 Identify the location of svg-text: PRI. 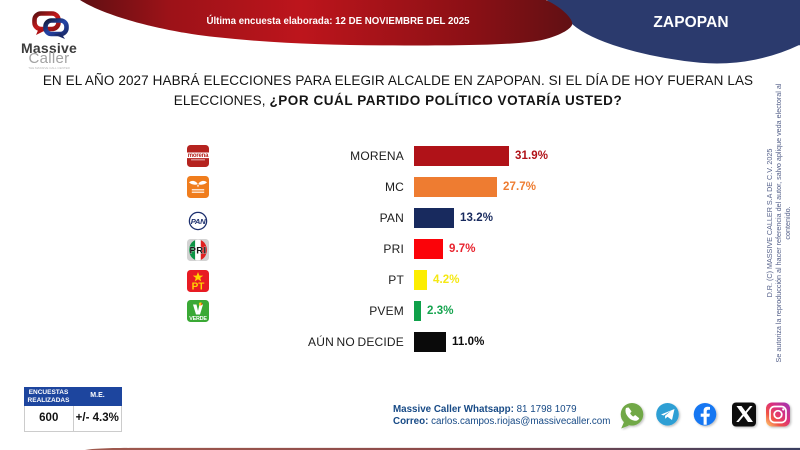
(198, 251).